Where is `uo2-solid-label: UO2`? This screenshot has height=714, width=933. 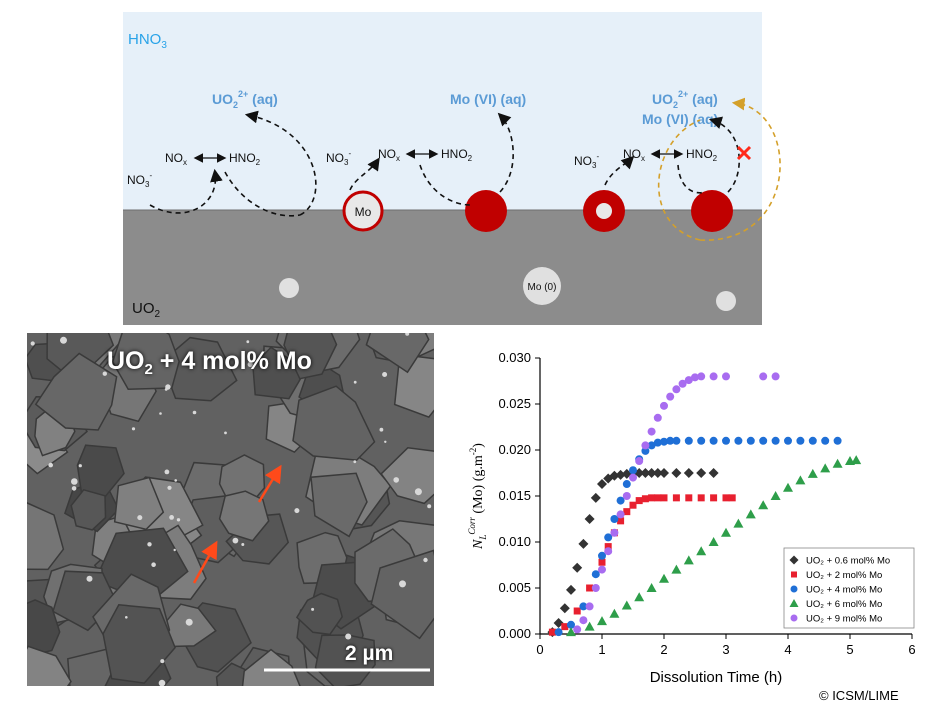 uo2-solid-label: UO2 is located at coordinates (146, 310).